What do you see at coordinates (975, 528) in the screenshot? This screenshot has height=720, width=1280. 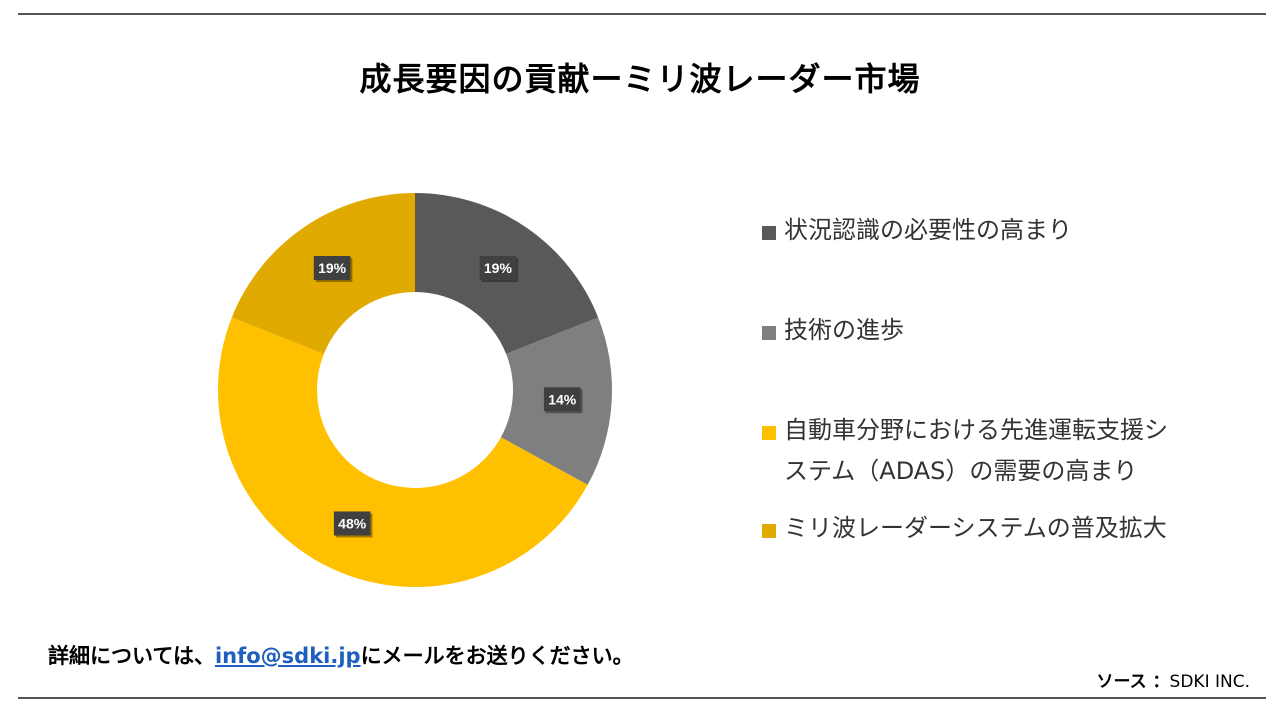 I see `legend-label: ミリ波レーダーシステムの普及拡大` at bounding box center [975, 528].